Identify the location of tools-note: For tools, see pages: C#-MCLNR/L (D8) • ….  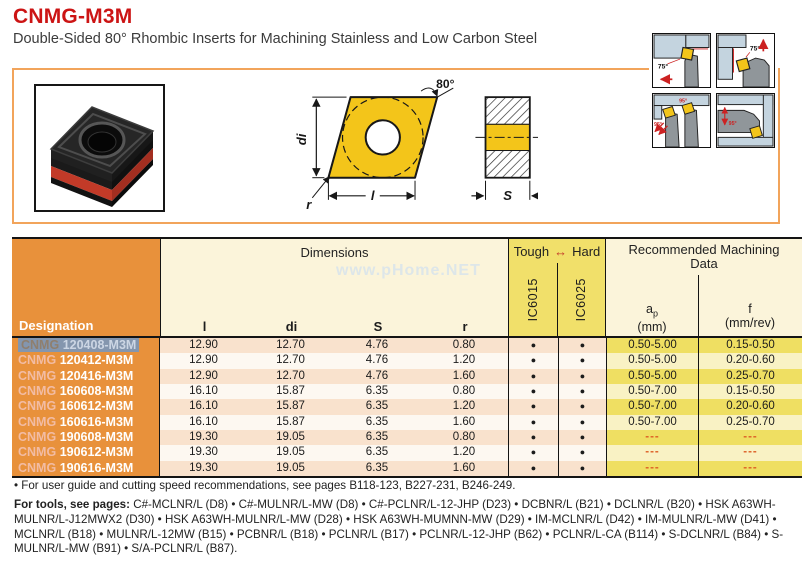
(408, 527).